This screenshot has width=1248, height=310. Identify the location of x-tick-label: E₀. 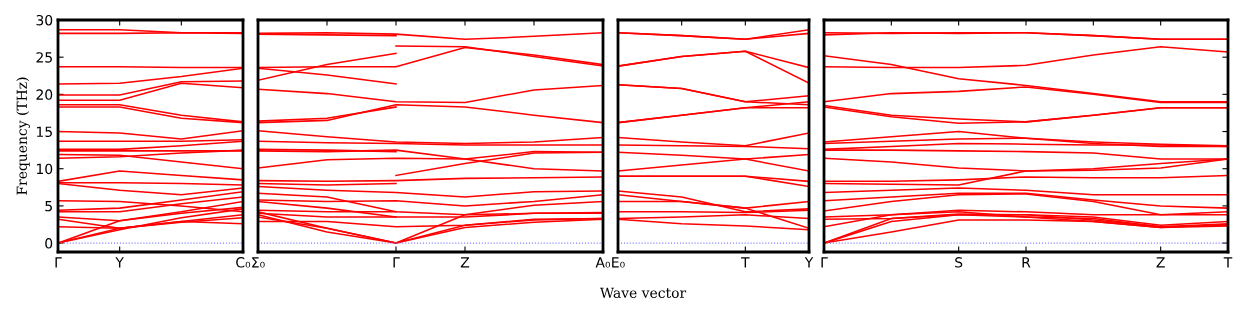
(618, 262).